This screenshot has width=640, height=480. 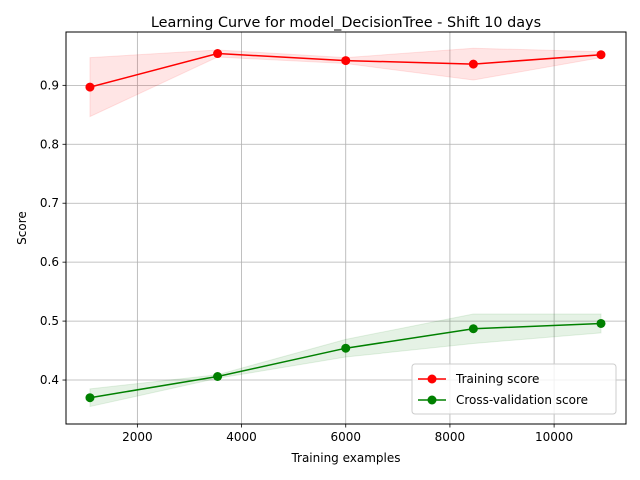 What do you see at coordinates (22, 228) in the screenshot?
I see `y-axis-label: Score` at bounding box center [22, 228].